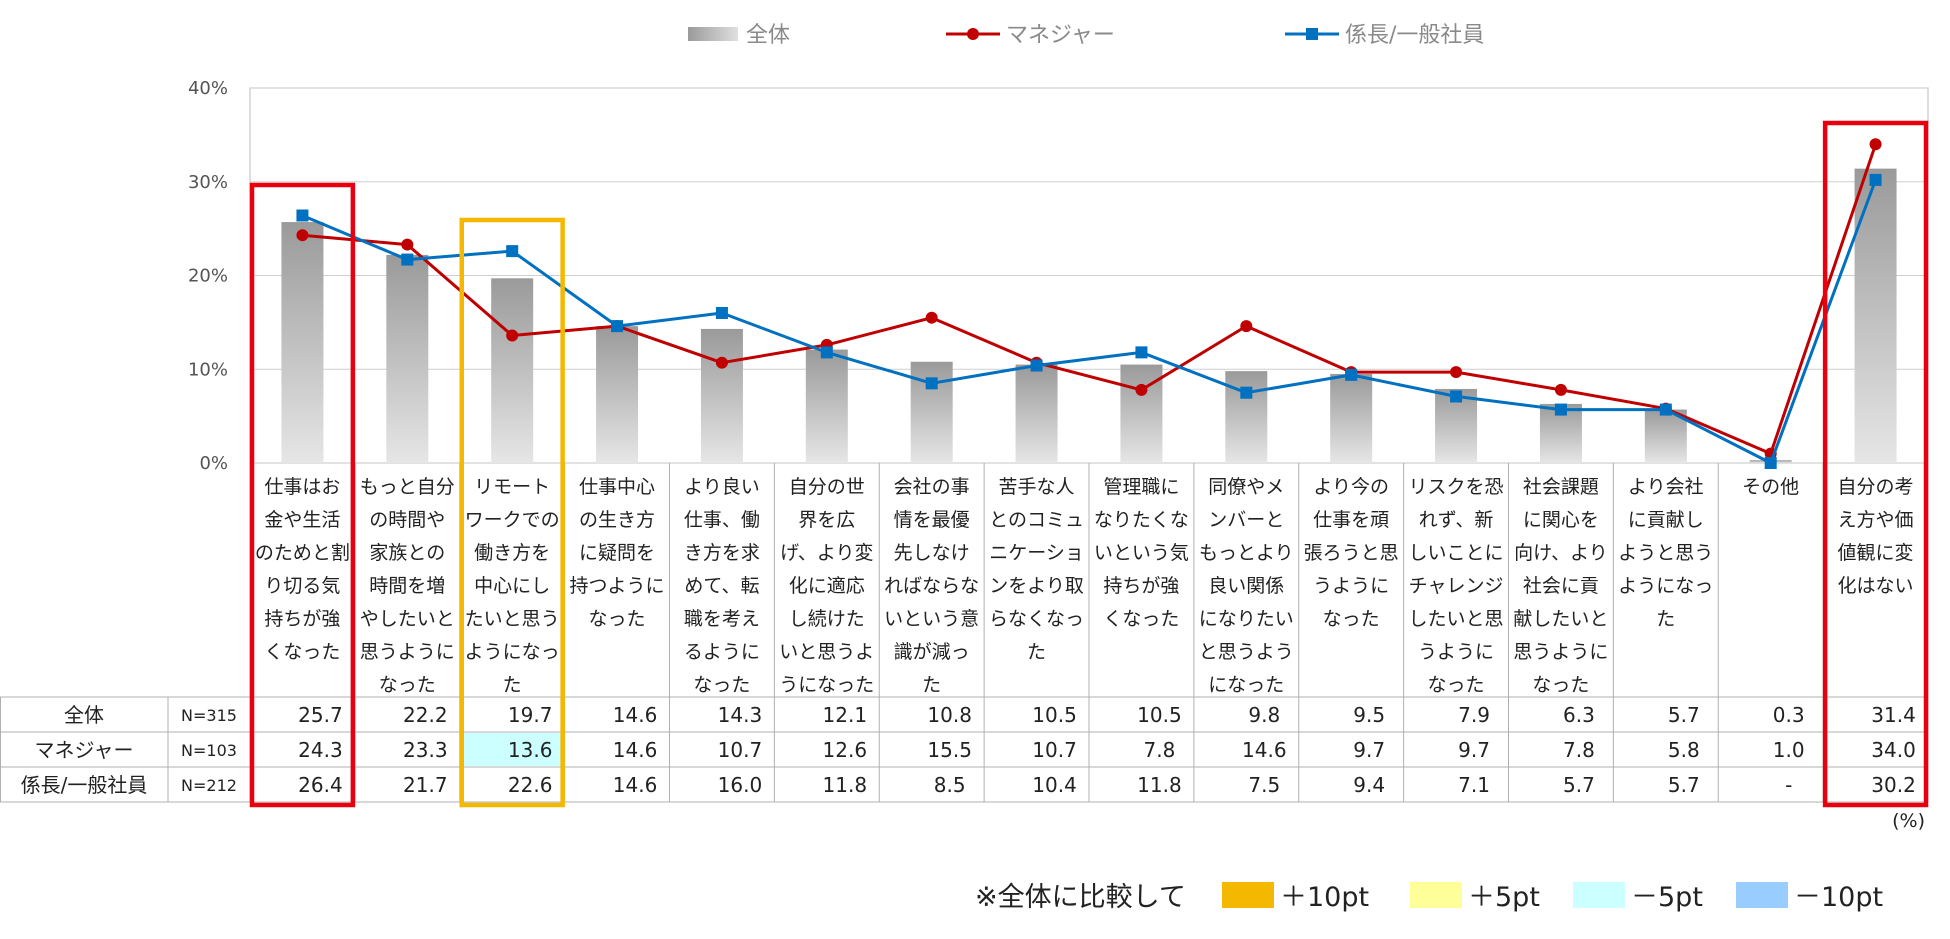  I want to click on category-label-line: き方を求, so click(722, 553).